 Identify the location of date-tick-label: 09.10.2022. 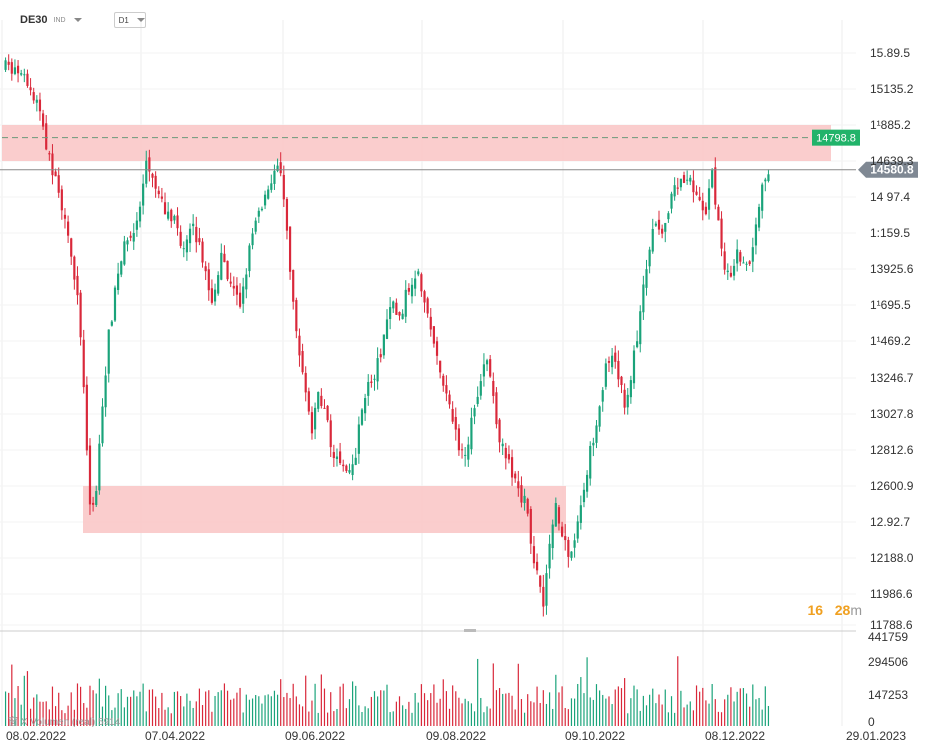
(595, 736).